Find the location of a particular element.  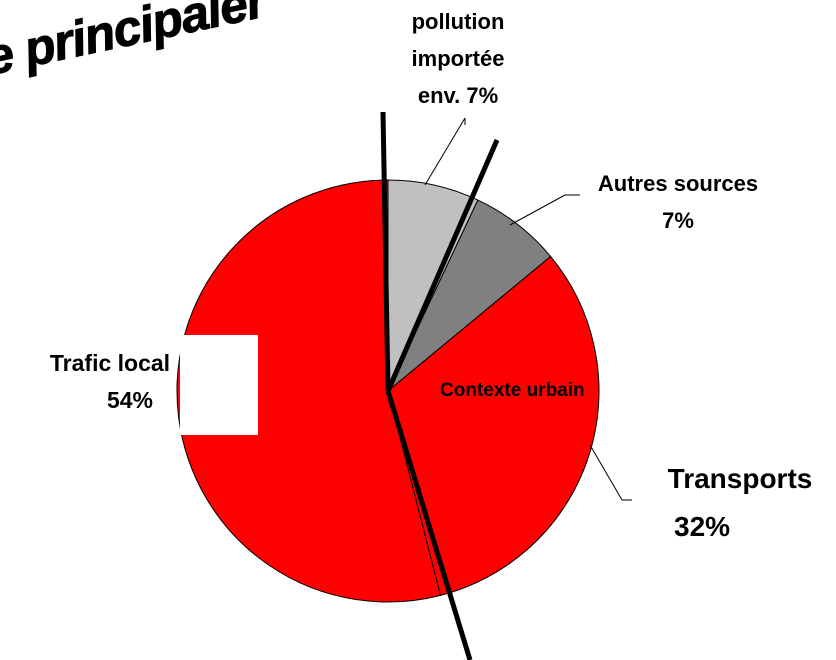

slice-label: Autres sources 7% is located at coordinates (678, 202).